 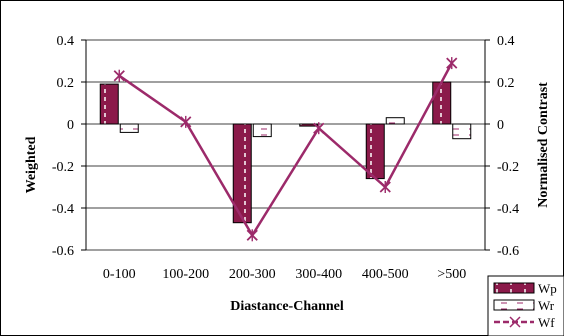 What do you see at coordinates (287, 306) in the screenshot?
I see `x-axis-title: Diastance-Channel` at bounding box center [287, 306].